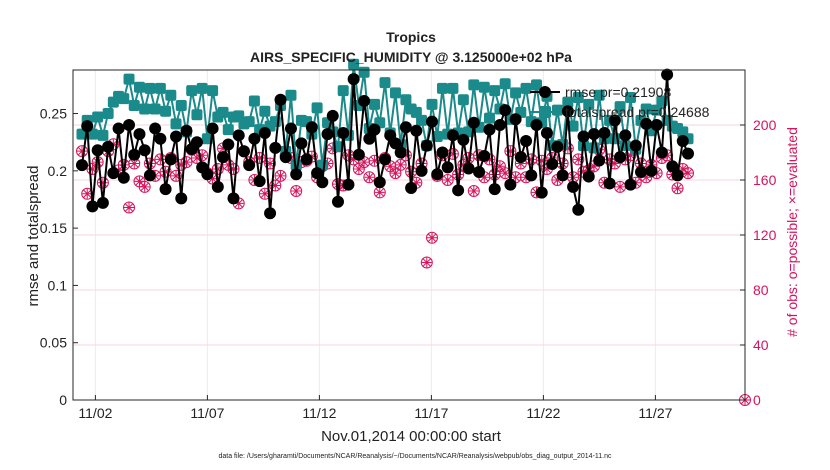 The width and height of the screenshot is (830, 470). I want to click on y2-axis-label: # of obs: o=possible; ×=evaluated, so click(792, 232).